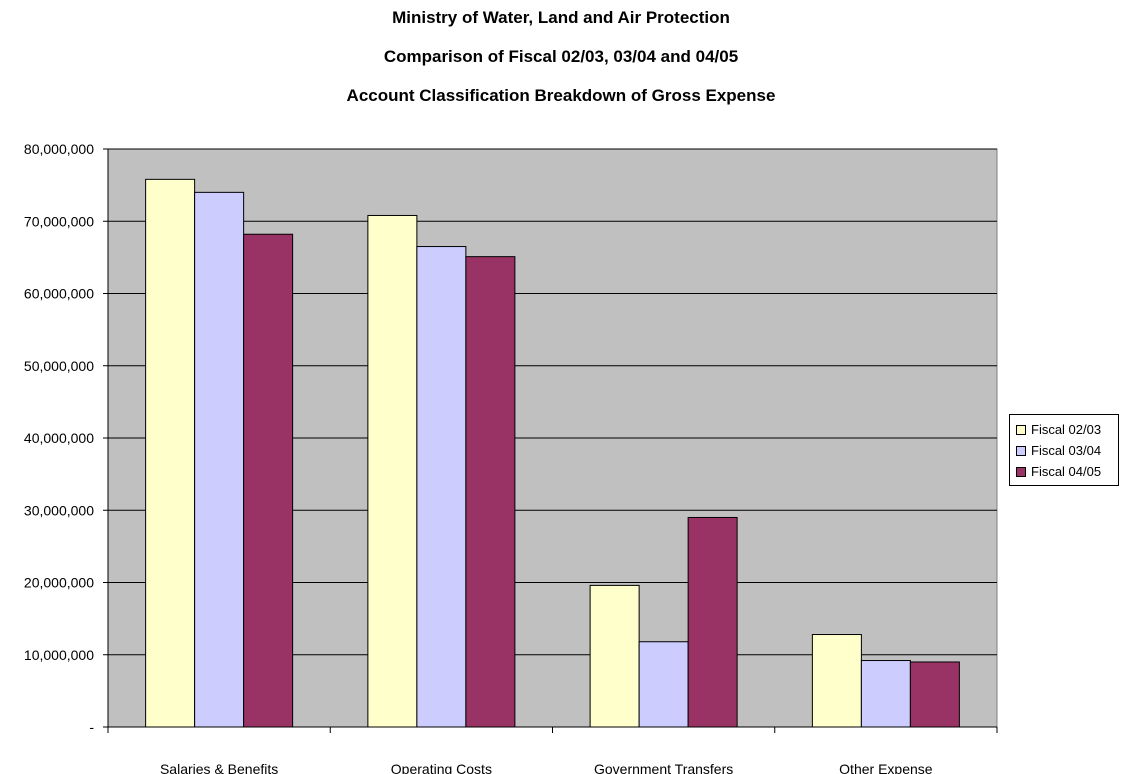 The height and width of the screenshot is (774, 1122). What do you see at coordinates (59, 583) in the screenshot?
I see `y-tick-label: 20,000,000` at bounding box center [59, 583].